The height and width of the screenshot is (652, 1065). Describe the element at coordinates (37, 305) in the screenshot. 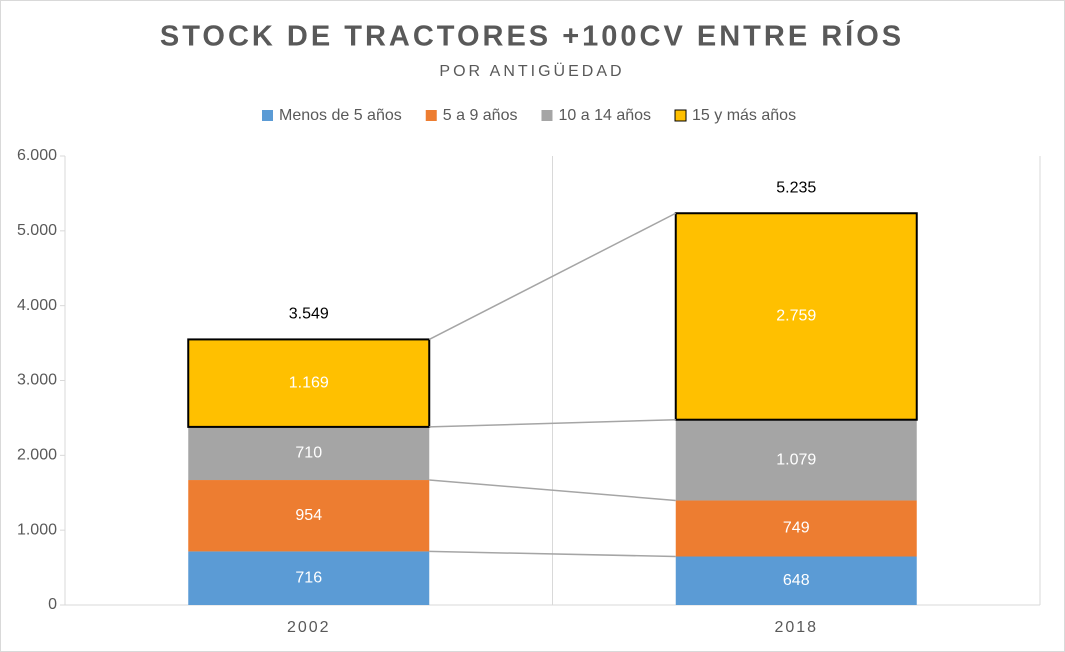

I see `y-tick-label: 4.000` at that location.